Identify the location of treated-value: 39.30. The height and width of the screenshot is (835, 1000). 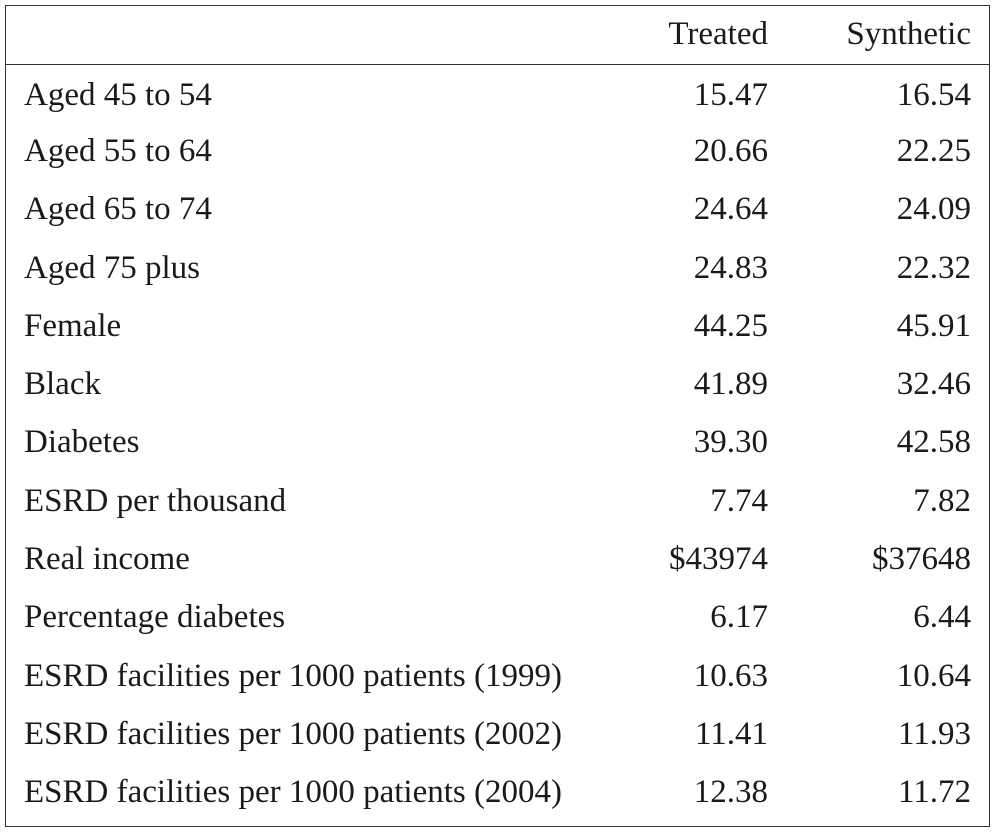
(730, 442).